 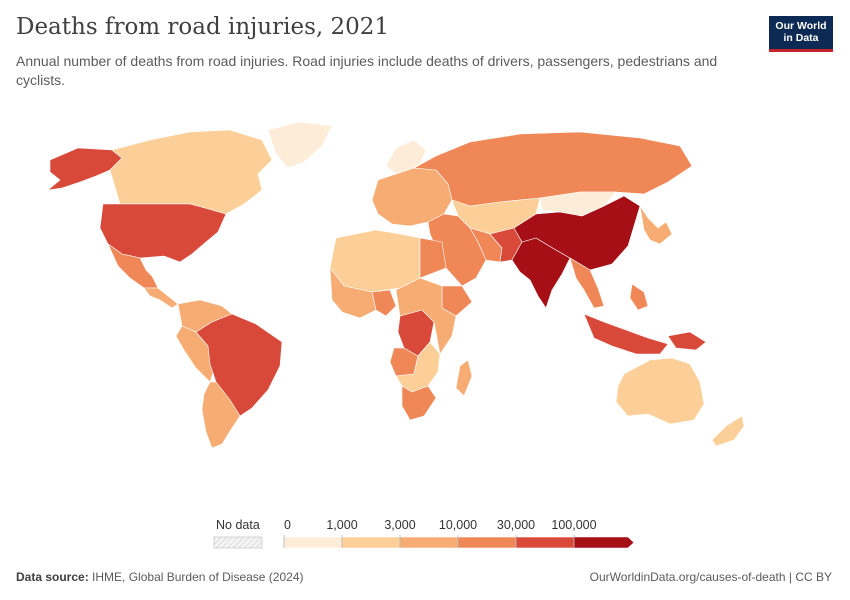 What do you see at coordinates (639, 297) in the screenshot?
I see `region-philippines` at bounding box center [639, 297].